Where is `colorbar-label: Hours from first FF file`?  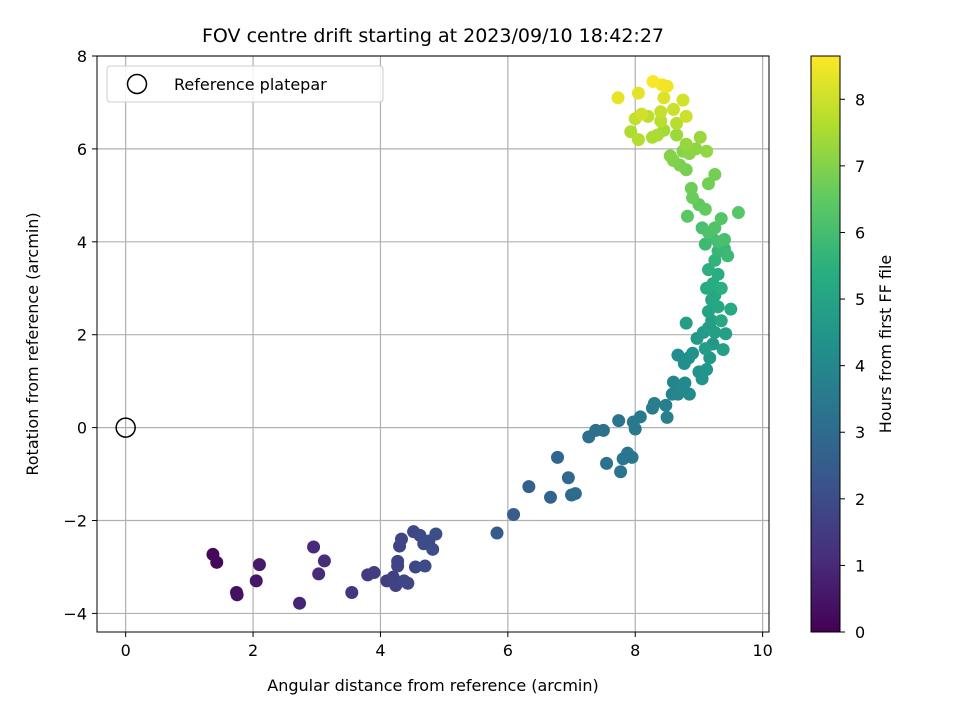
colorbar-label: Hours from first FF file is located at coordinates (885, 344).